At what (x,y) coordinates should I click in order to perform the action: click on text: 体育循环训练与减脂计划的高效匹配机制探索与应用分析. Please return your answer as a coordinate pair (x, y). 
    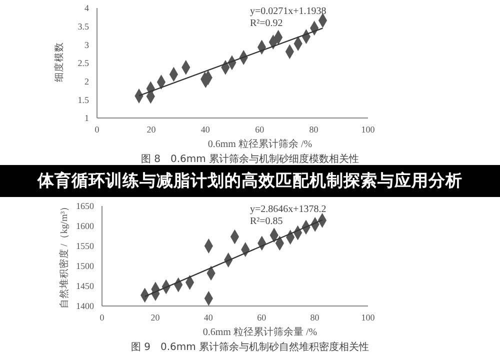
    Looking at the image, I should click on (250, 181).